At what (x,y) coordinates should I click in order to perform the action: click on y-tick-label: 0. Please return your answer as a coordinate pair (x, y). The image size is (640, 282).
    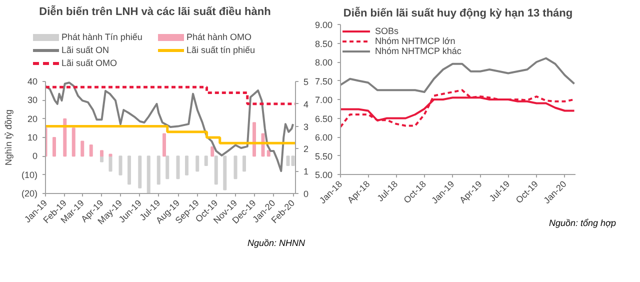
    Looking at the image, I should click on (35, 156).